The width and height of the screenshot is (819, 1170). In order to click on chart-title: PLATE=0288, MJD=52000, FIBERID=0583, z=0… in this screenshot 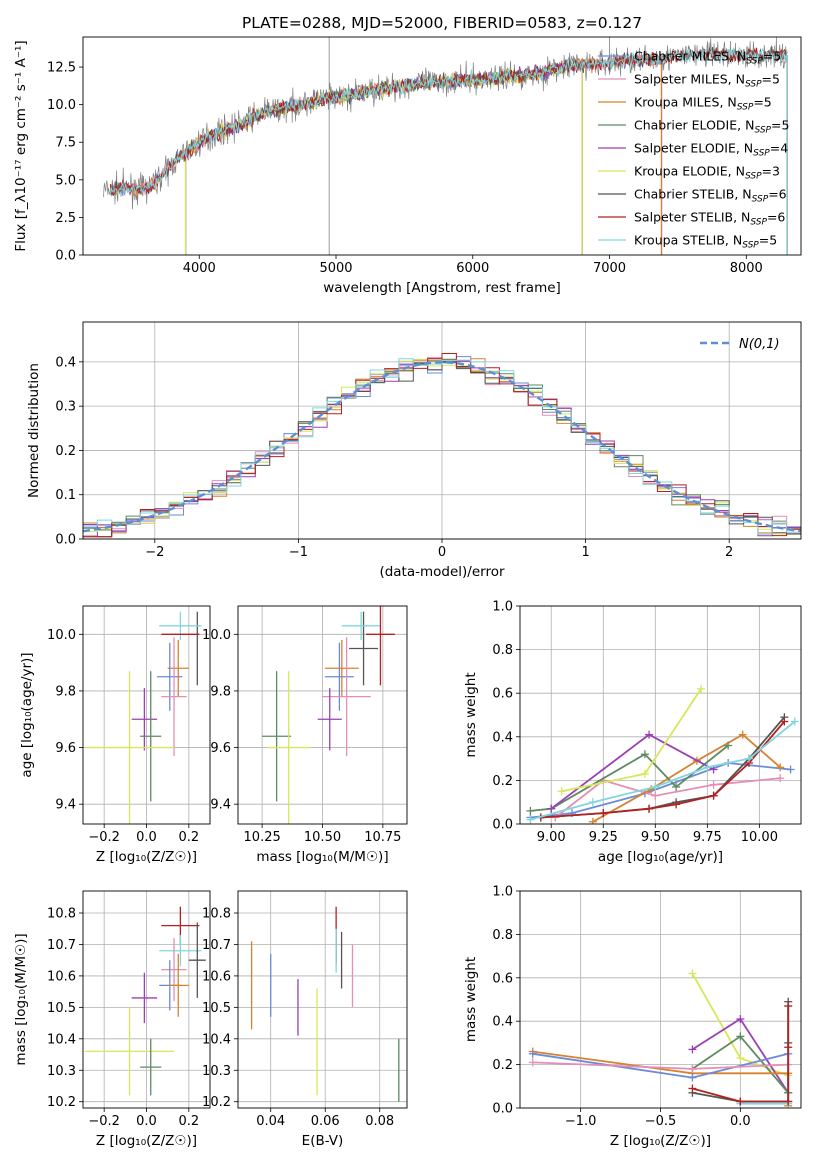, I will do `click(442, 23)`.